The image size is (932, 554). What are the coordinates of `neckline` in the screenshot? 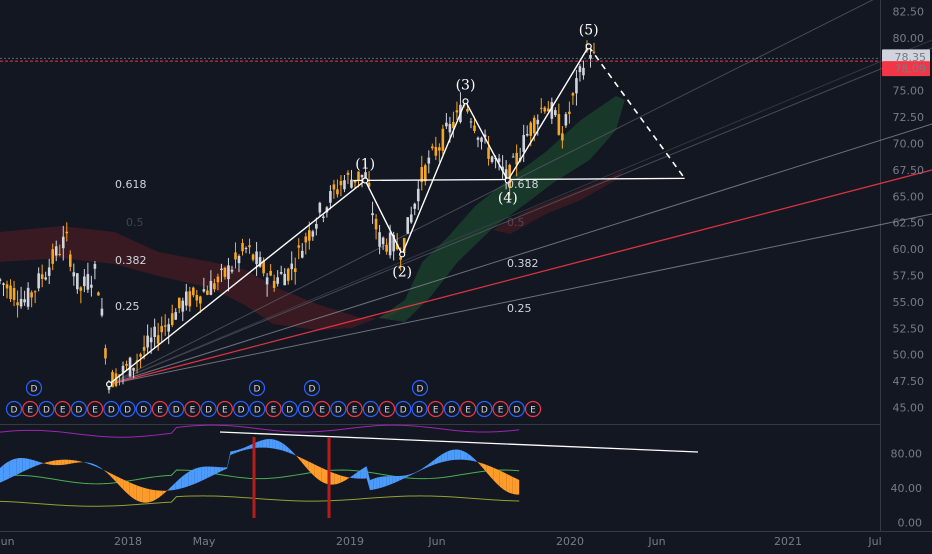 It's located at (519, 179).